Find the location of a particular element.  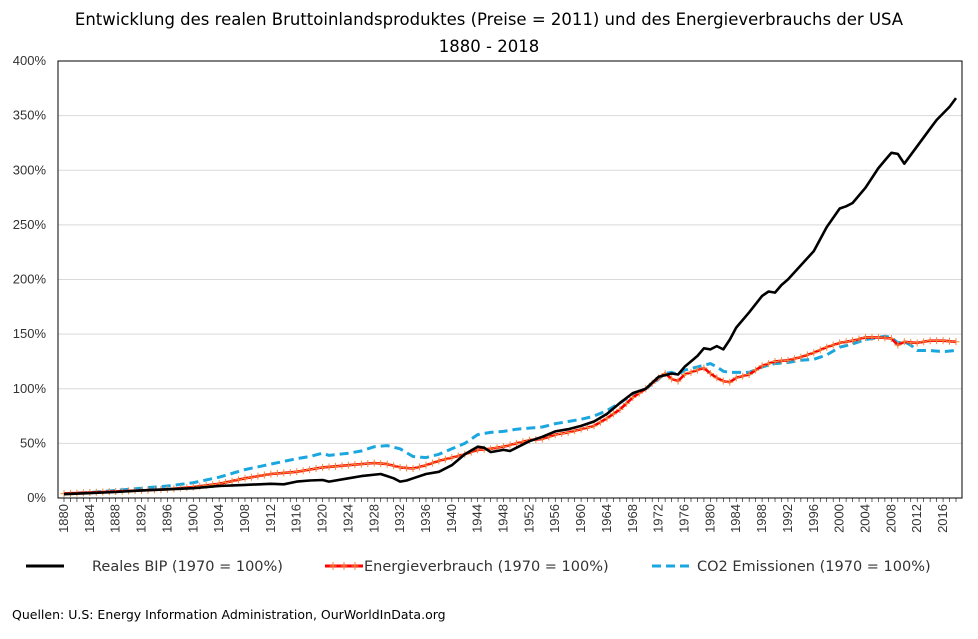

x-tick-label: 1940 is located at coordinates (451, 518).